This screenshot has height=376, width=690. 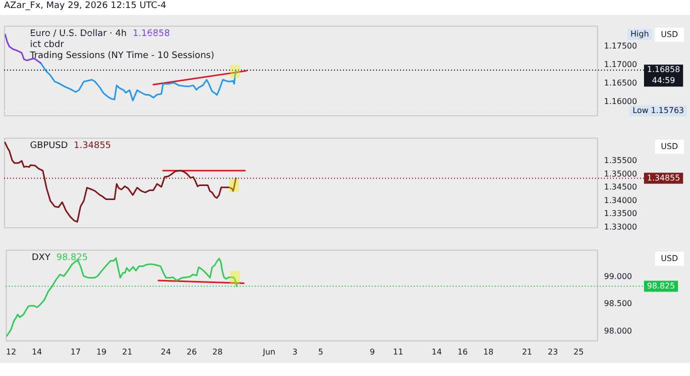 I want to click on x-tick-label: 11, so click(x=398, y=351).